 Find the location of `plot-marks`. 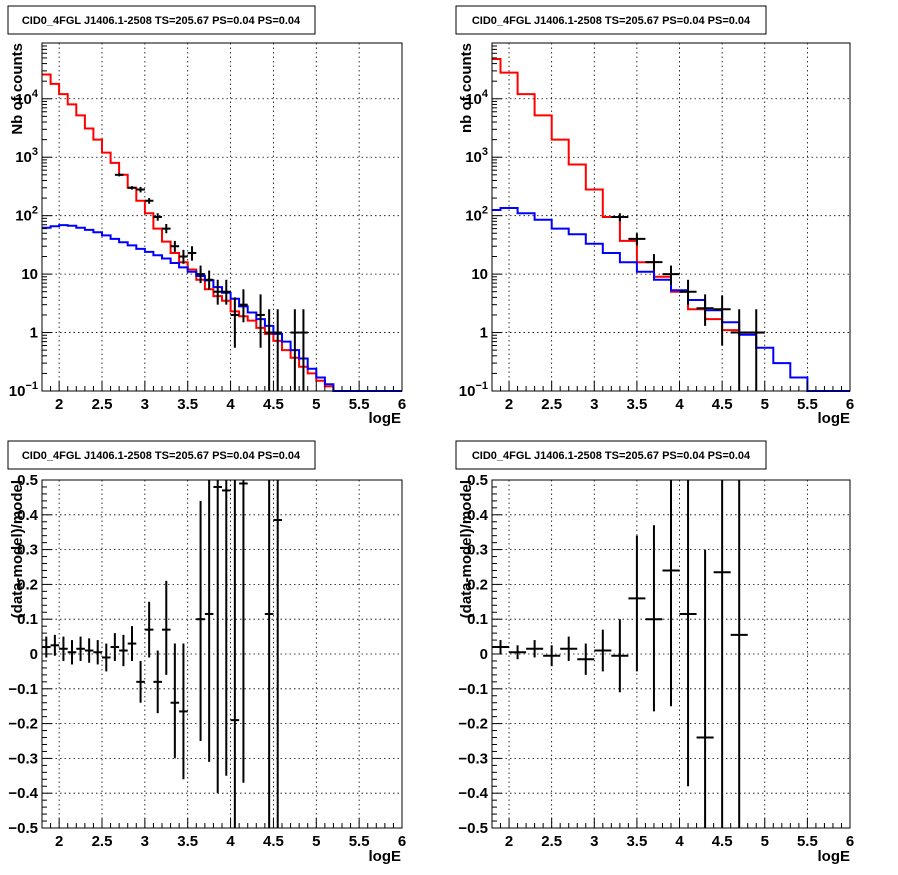

plot-marks is located at coordinates (162, 654).